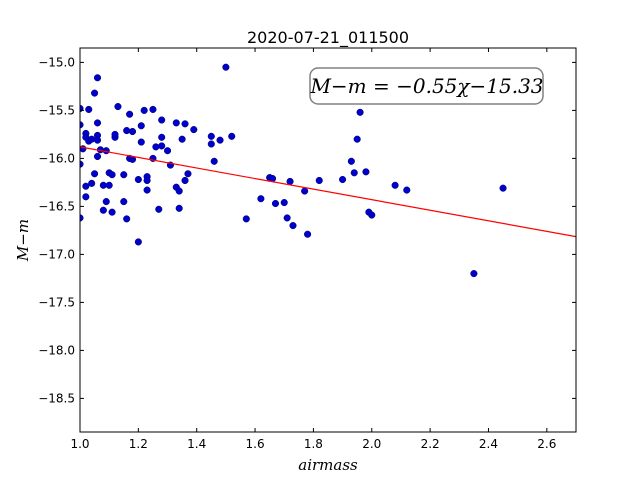 The image size is (640, 480). I want to click on x-tick-label: 2.4, so click(488, 444).